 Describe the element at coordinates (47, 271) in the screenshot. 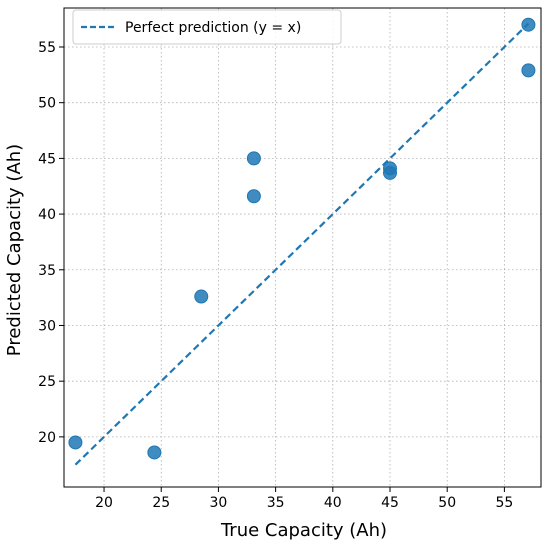

I see `y-tick-label: 35` at that location.